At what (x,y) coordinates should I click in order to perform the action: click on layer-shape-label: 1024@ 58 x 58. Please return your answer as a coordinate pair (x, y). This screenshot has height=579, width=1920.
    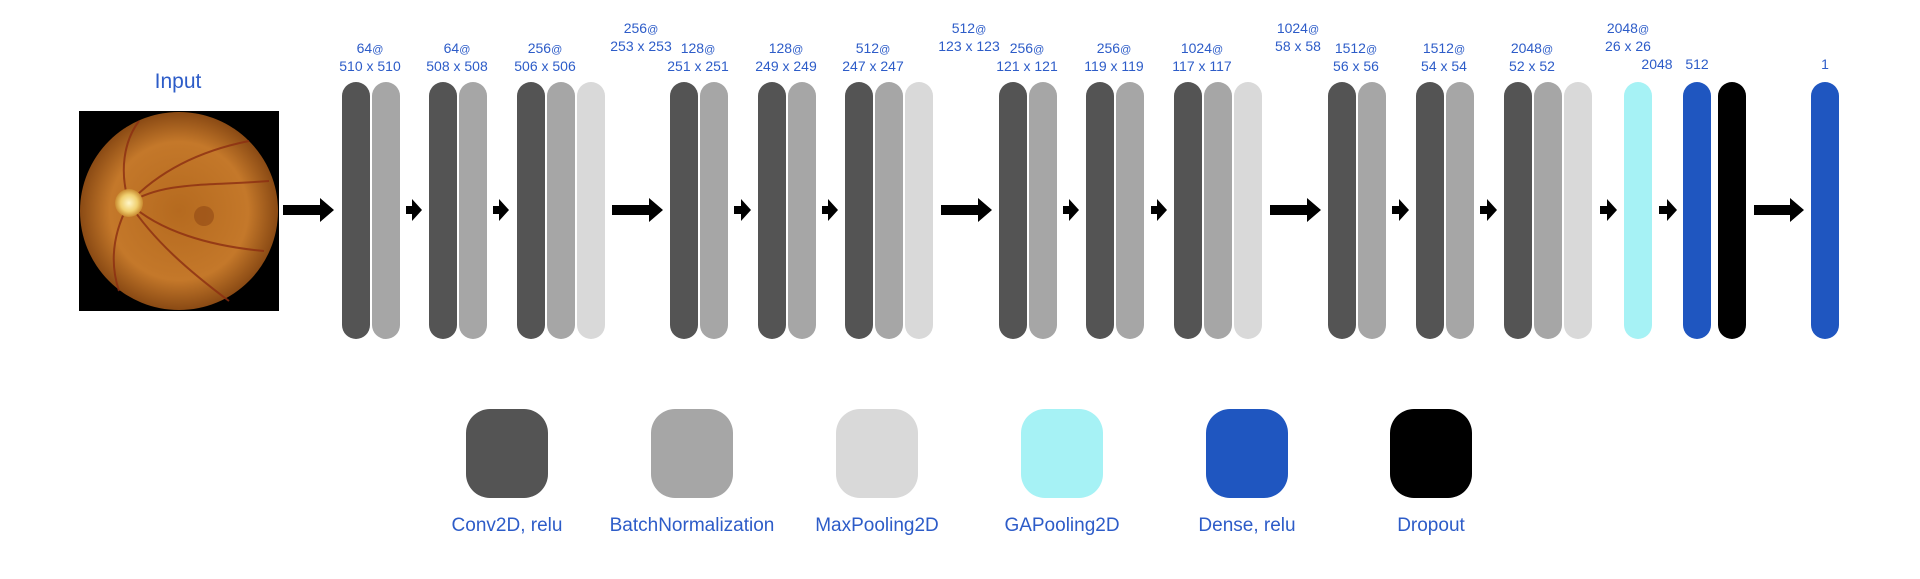
    Looking at the image, I should click on (1298, 37).